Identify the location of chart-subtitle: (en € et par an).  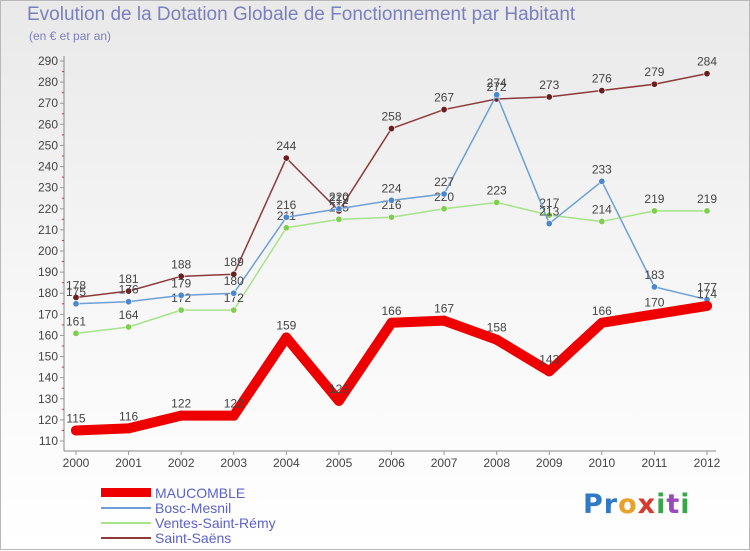
(70, 36).